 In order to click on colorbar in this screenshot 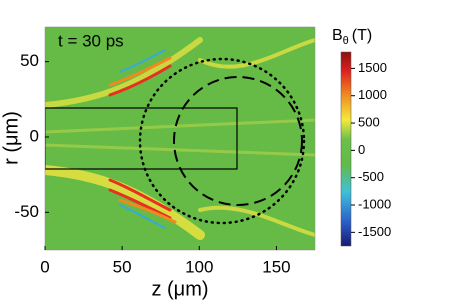, I will do `click(346, 149)`.